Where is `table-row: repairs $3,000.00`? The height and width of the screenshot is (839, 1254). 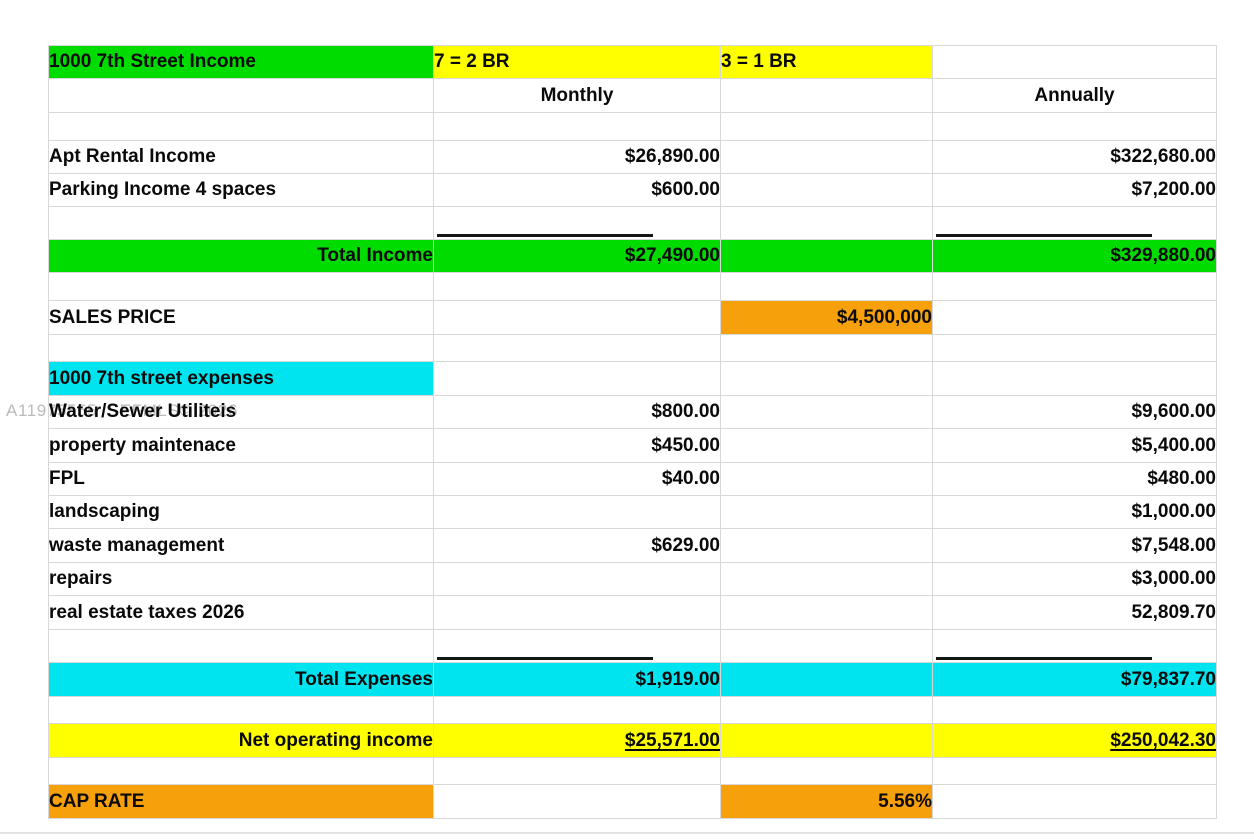
table-row: repairs $3,000.00 is located at coordinates (632, 579).